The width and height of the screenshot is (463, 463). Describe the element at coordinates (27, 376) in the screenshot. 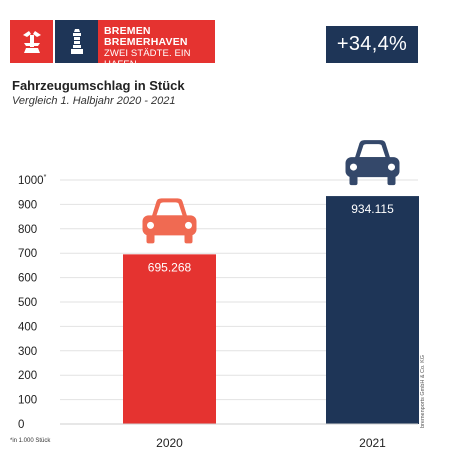

I see `y-tick-label: 200` at that location.